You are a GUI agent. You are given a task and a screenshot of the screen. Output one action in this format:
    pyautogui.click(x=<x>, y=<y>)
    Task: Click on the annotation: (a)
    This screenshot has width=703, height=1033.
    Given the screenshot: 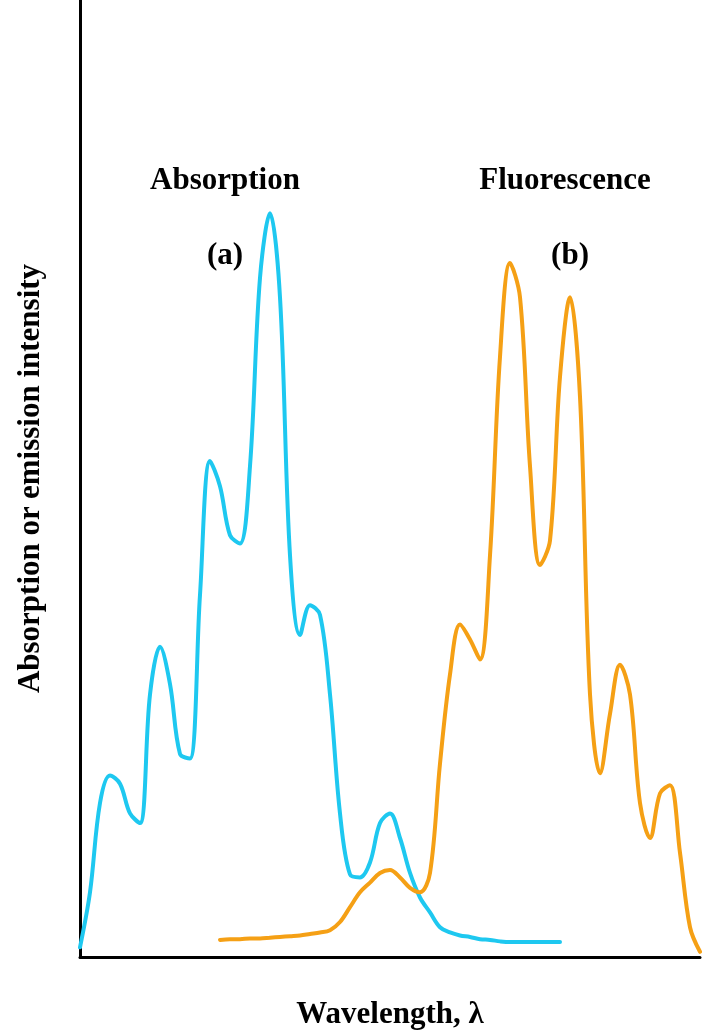 What is the action you would take?
    pyautogui.click(x=225, y=253)
    